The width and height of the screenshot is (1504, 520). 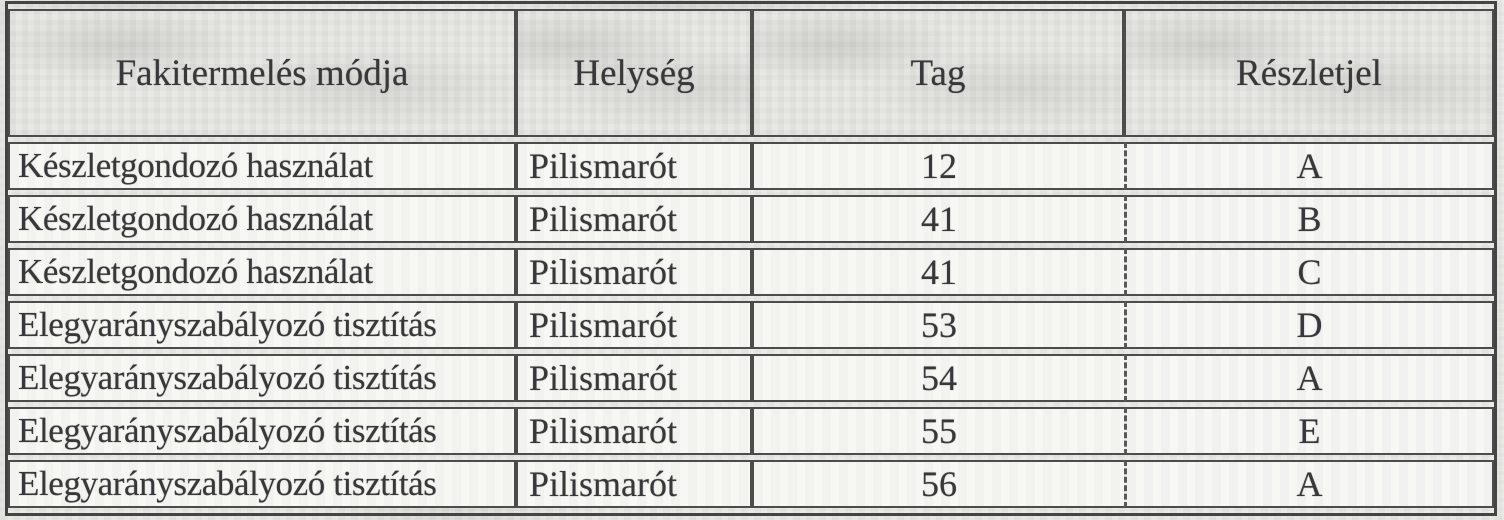 I want to click on cell-reszletjel: E, so click(x=1309, y=431).